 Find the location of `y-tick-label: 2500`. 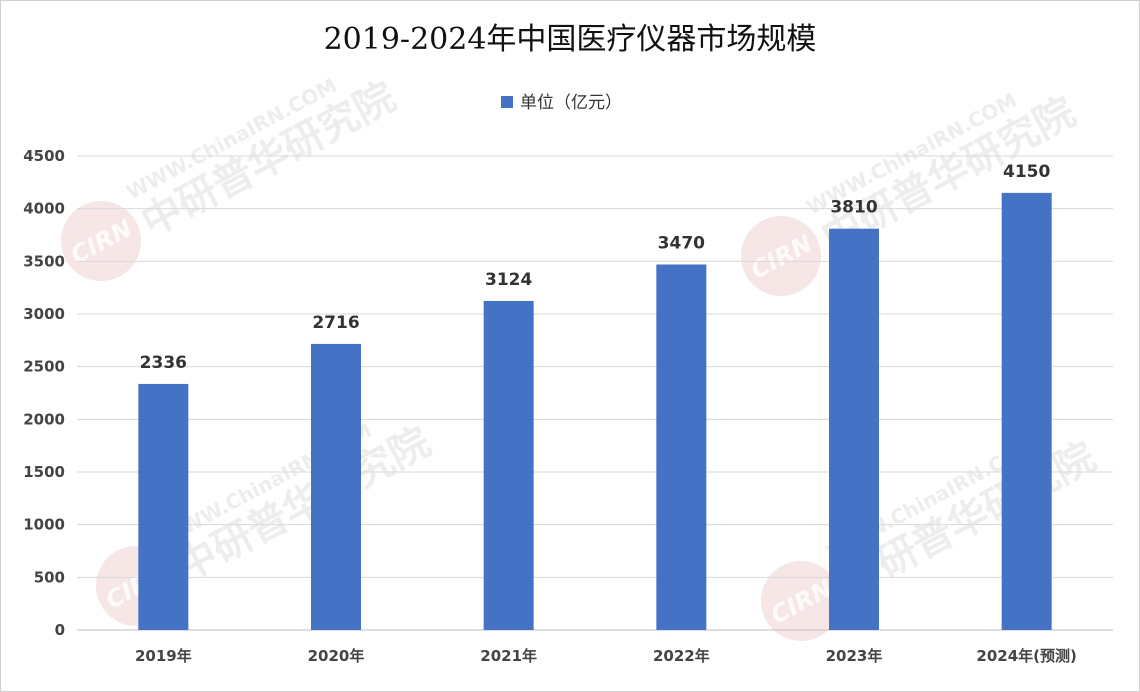

y-tick-label: 2500 is located at coordinates (44, 367).